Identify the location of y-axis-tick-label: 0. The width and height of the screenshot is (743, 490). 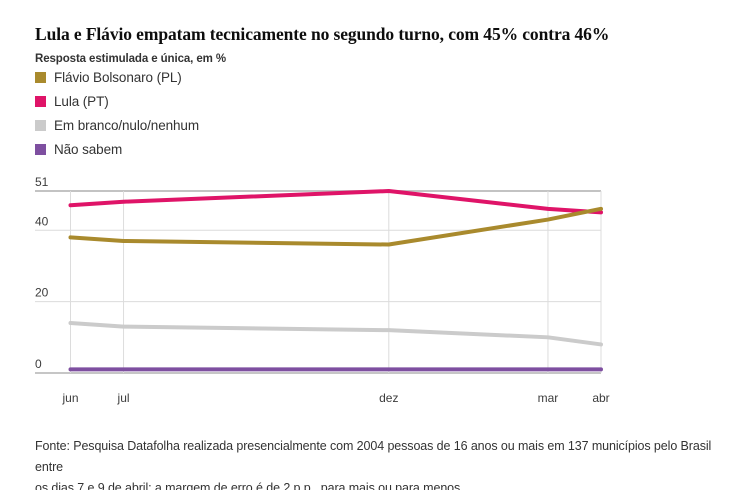
(38, 364).